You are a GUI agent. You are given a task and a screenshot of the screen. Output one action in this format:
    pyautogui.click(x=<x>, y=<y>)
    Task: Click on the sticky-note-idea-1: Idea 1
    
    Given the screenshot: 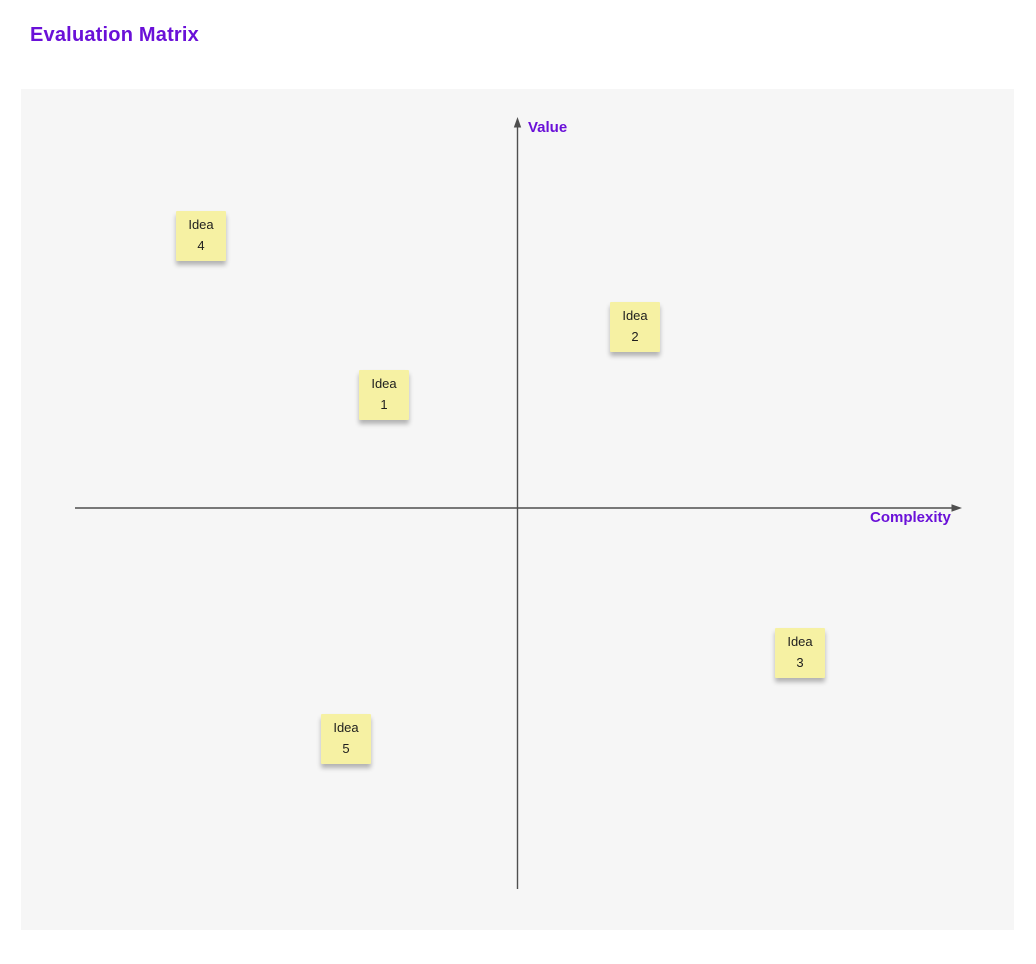 What is the action you would take?
    pyautogui.click(x=384, y=395)
    